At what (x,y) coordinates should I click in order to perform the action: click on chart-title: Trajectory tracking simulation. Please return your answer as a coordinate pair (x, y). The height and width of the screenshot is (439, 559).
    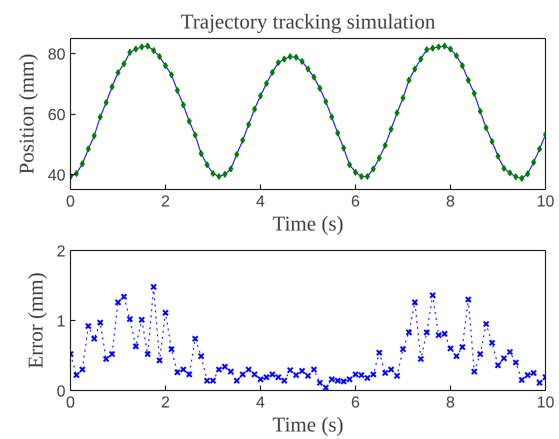
    Looking at the image, I should click on (308, 22).